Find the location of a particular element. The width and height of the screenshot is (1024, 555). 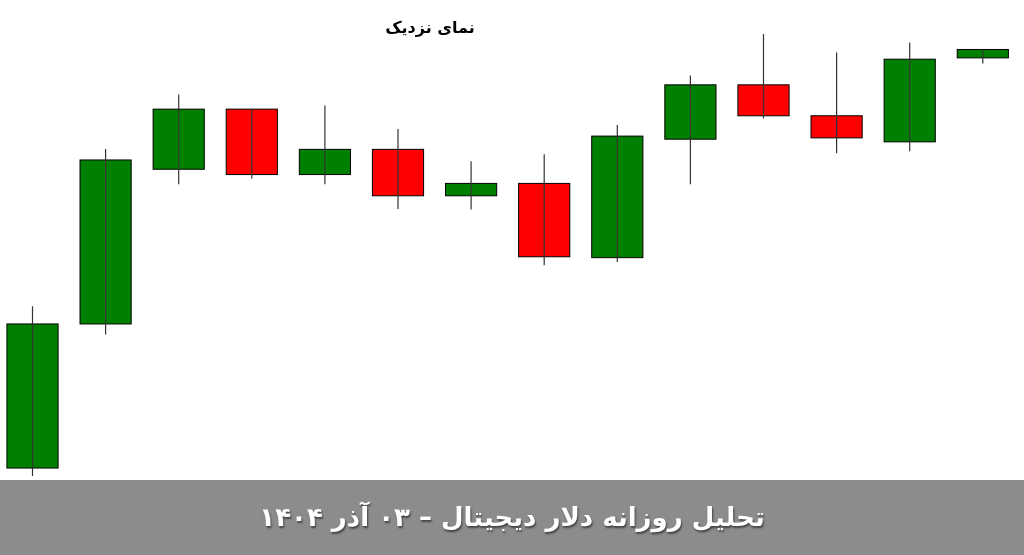

text: تحلیل روزانه دلار دیجیتال – ۰۳ آذر ۱۴۰۴ is located at coordinates (512, 517).